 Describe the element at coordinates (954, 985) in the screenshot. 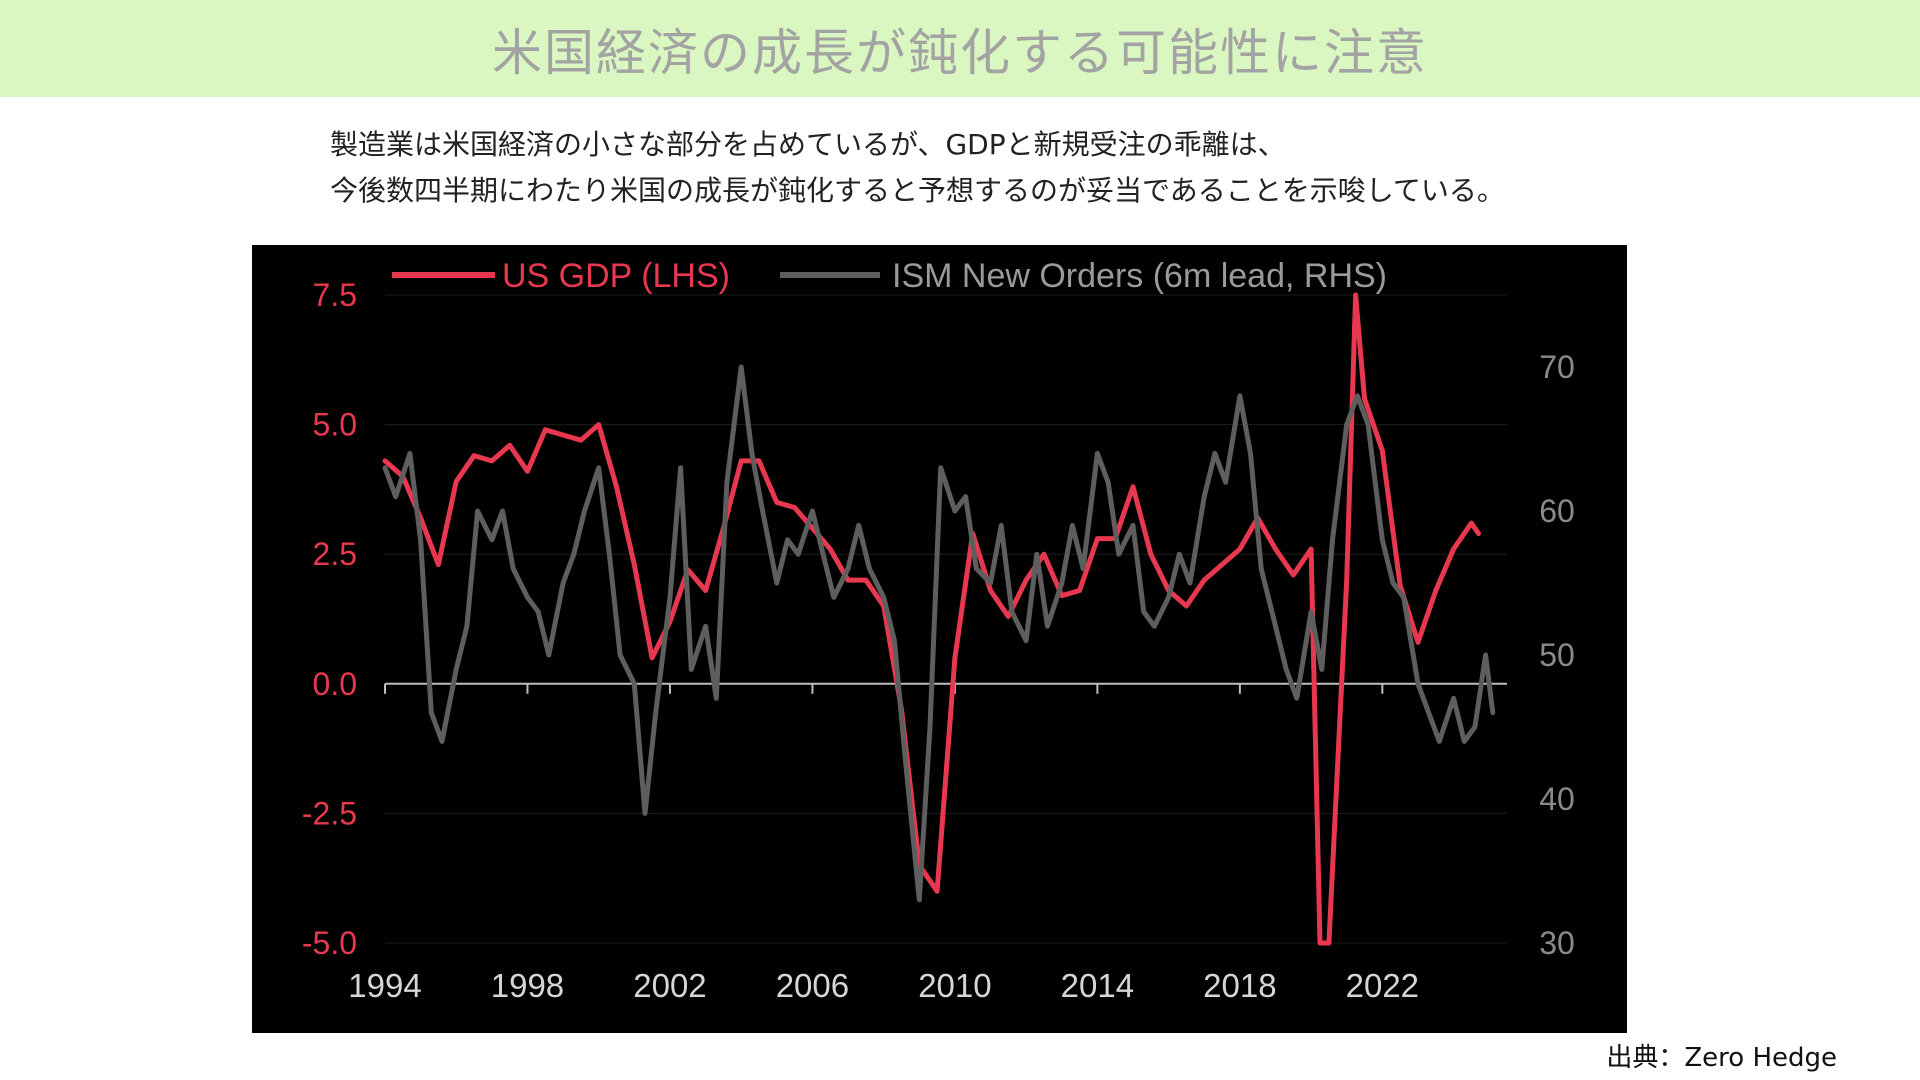

I see `x-tick-label: 2010` at that location.